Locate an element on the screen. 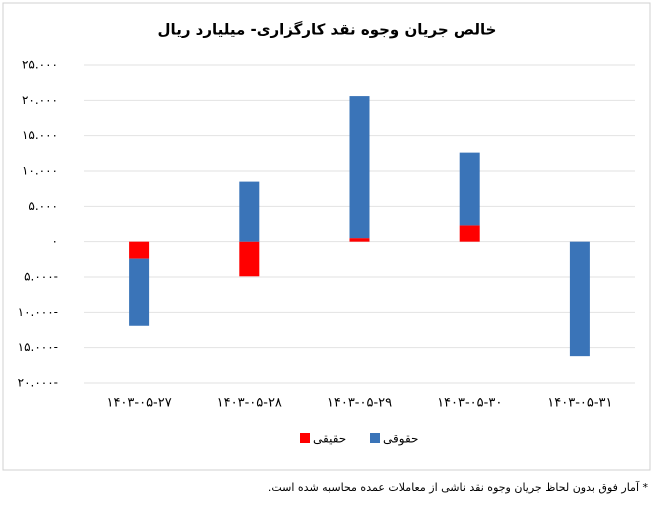  y-tick-label: ۱۵.۰۰۰- is located at coordinates (38, 347).